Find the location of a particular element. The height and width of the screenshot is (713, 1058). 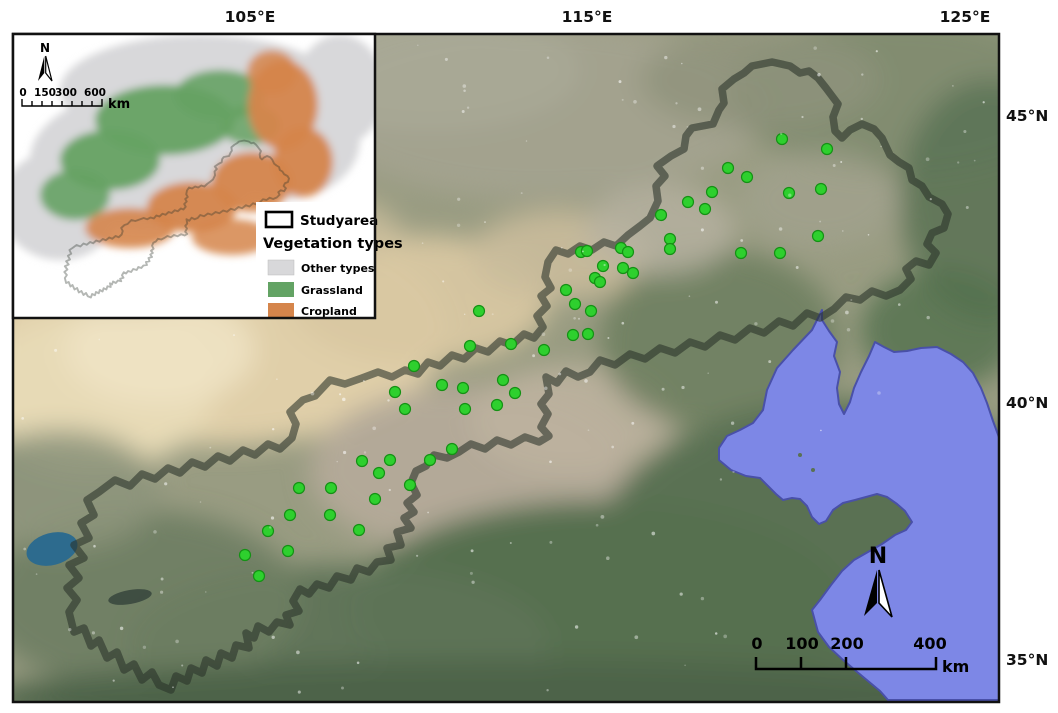

legend-studyarea-label: Studyarea is located at coordinates (339, 221).